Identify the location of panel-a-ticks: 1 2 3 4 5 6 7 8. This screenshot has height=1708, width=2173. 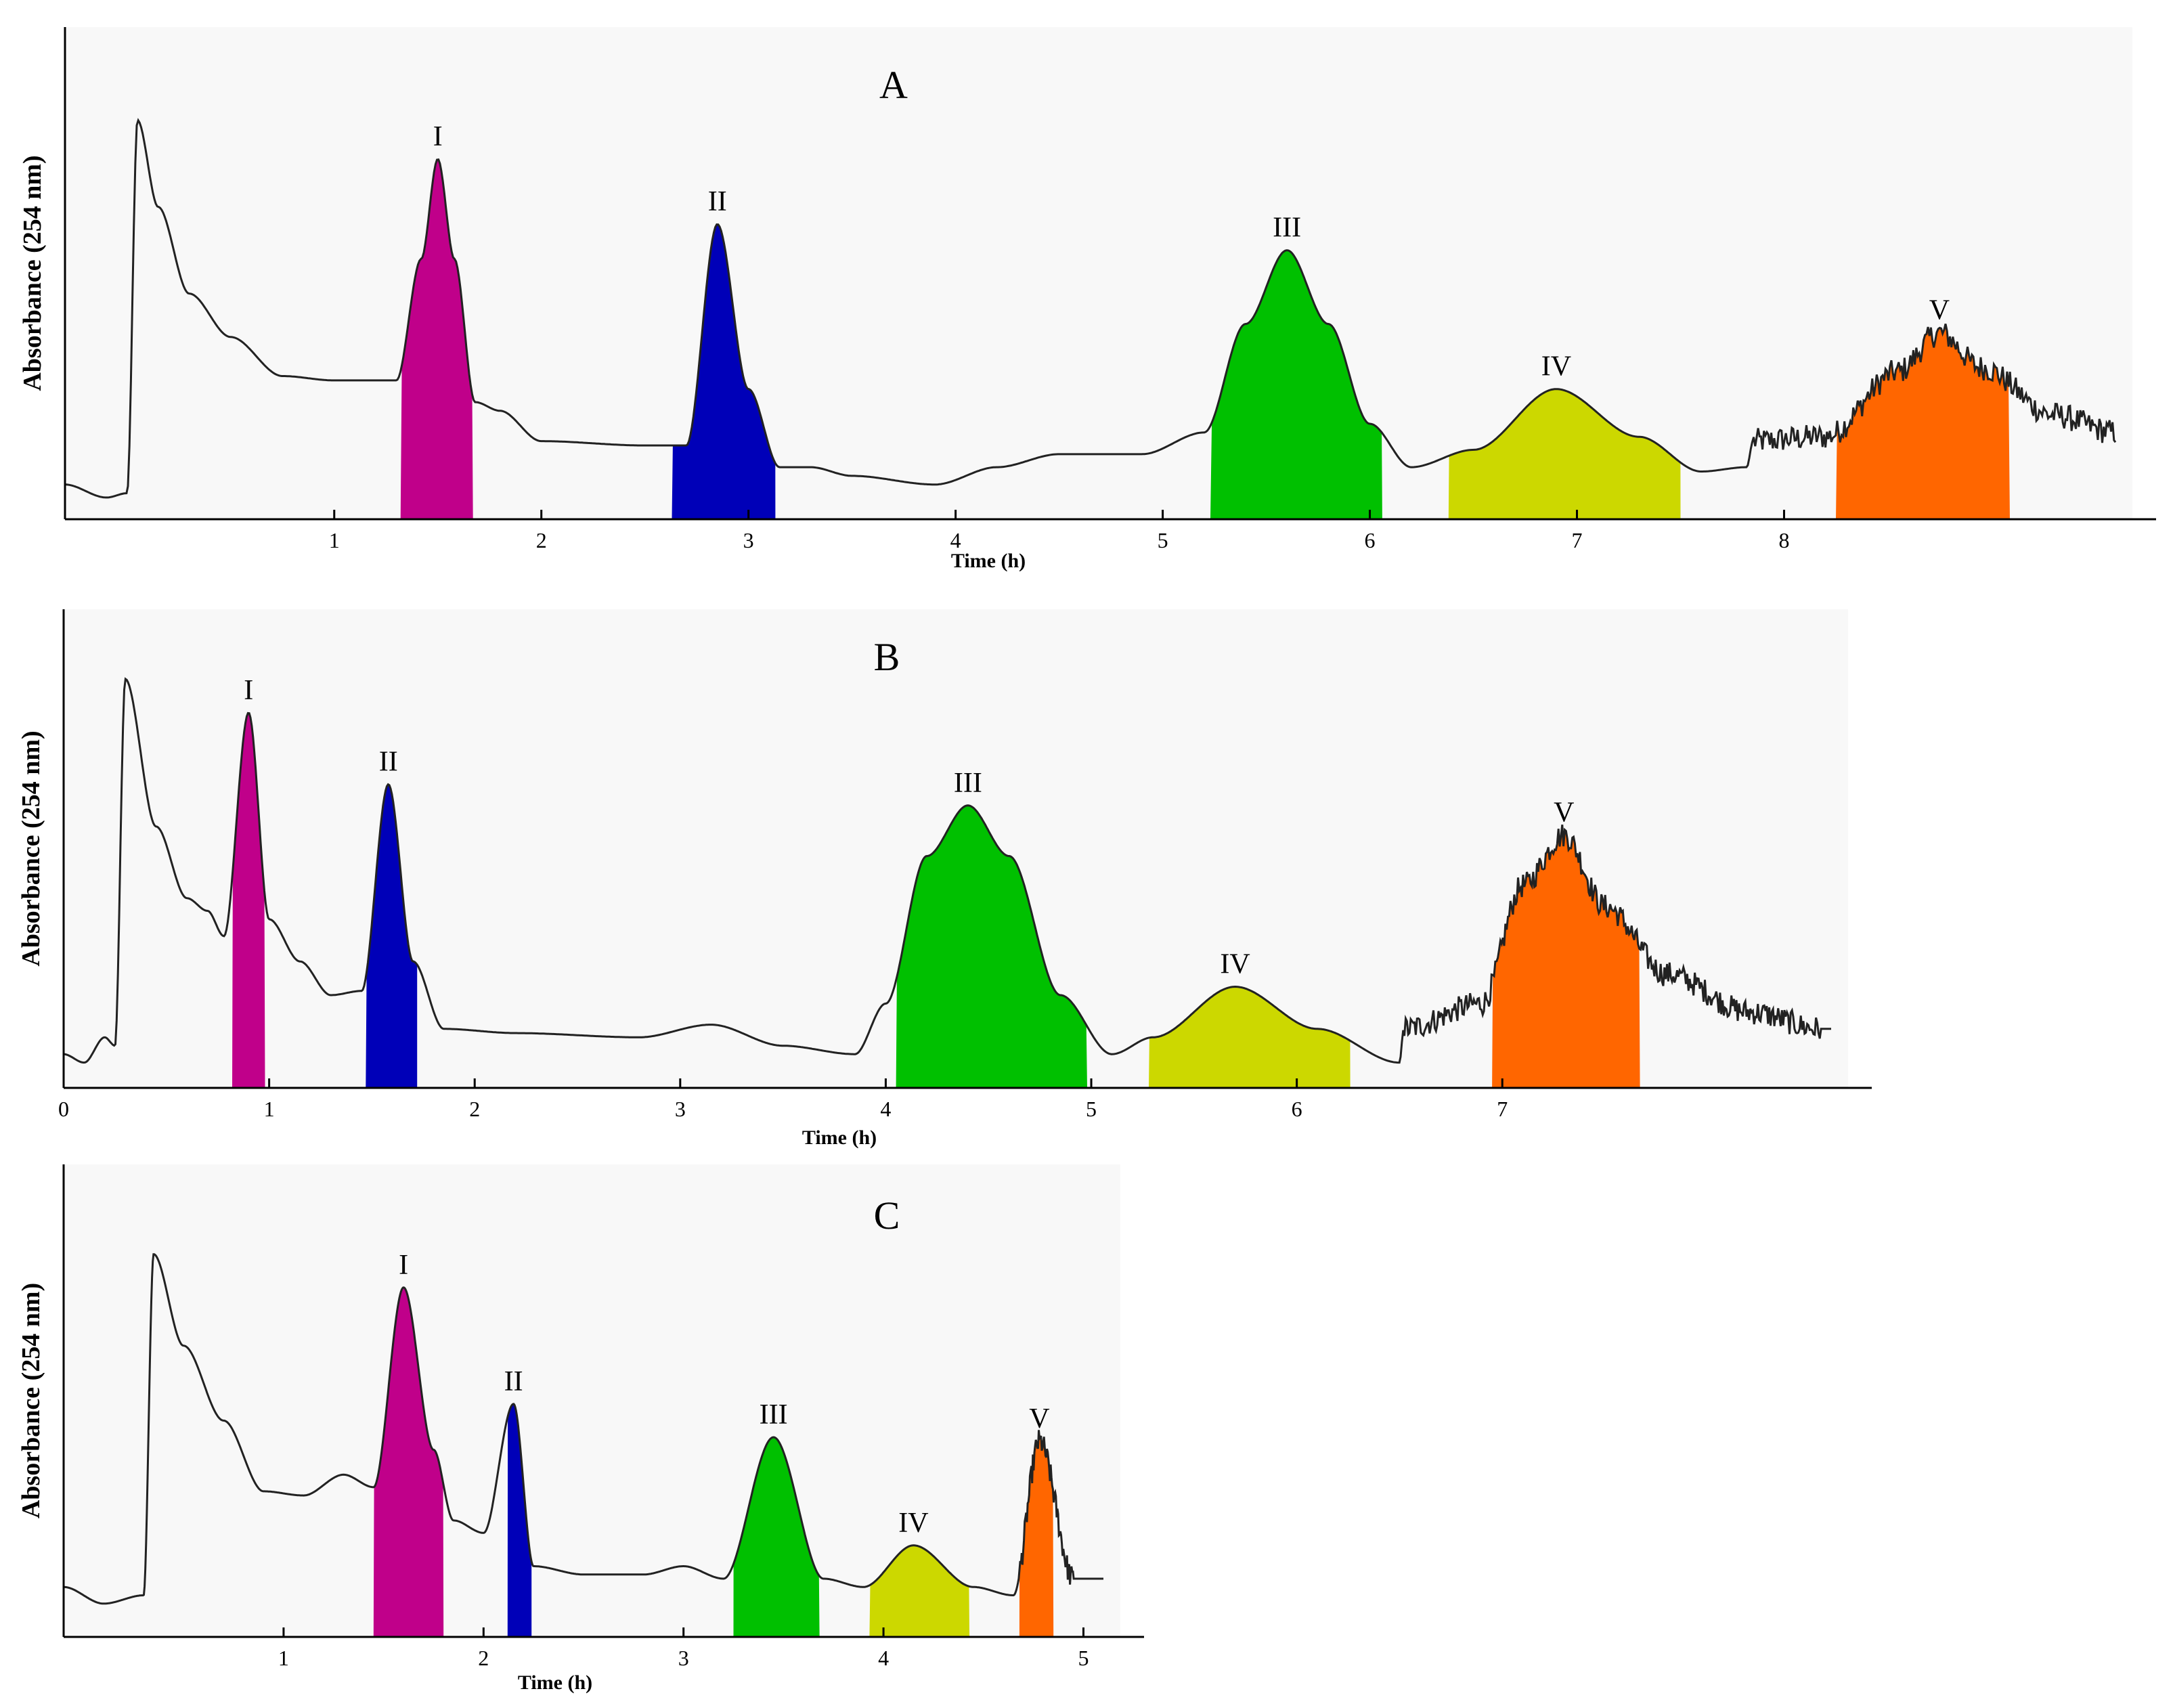
(1059, 531).